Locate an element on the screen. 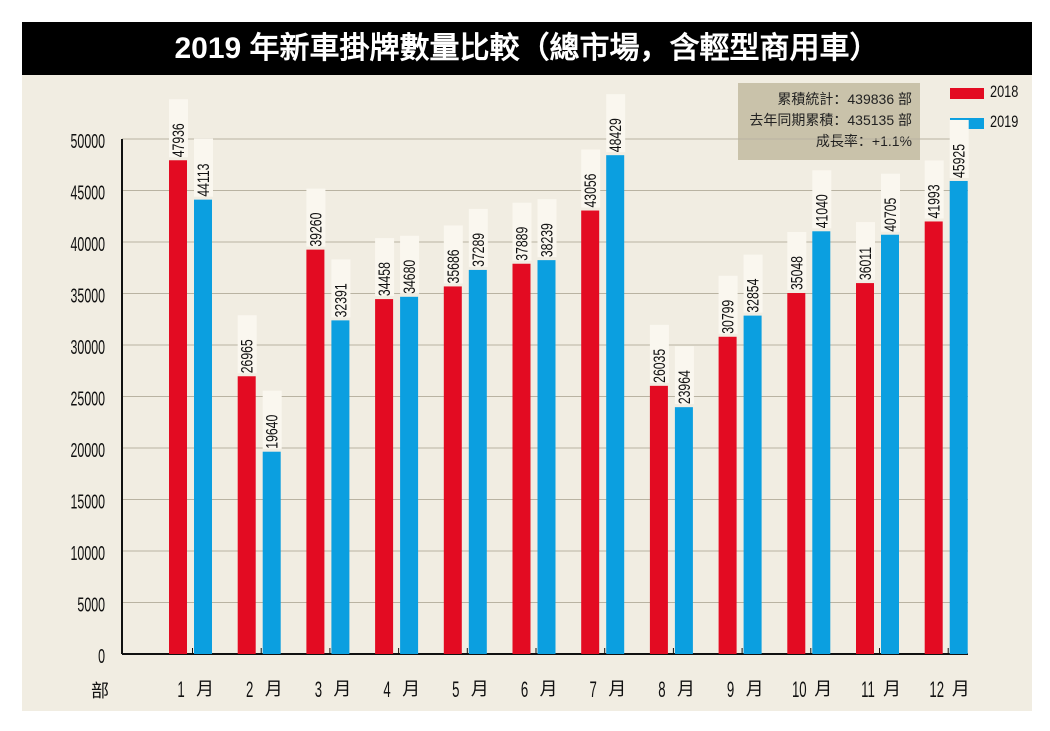 The width and height of the screenshot is (1050, 731). value-label-2019-3: 32391 is located at coordinates (342, 300).